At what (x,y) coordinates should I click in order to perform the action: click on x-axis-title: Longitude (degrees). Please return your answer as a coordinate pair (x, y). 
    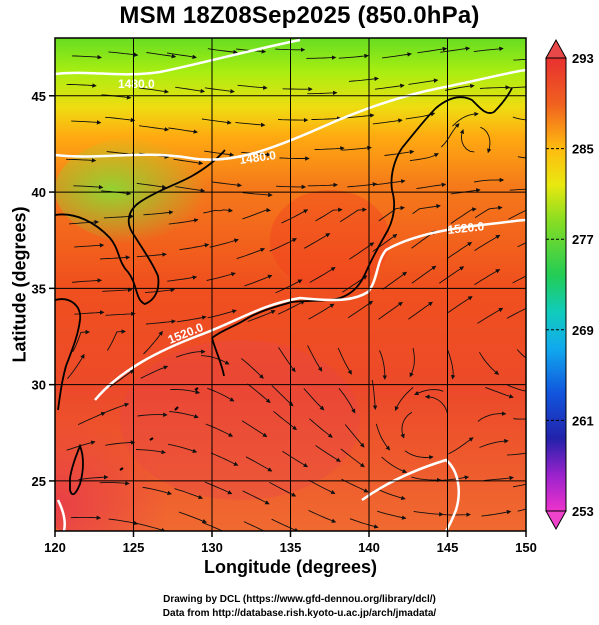
    Looking at the image, I should click on (290, 567).